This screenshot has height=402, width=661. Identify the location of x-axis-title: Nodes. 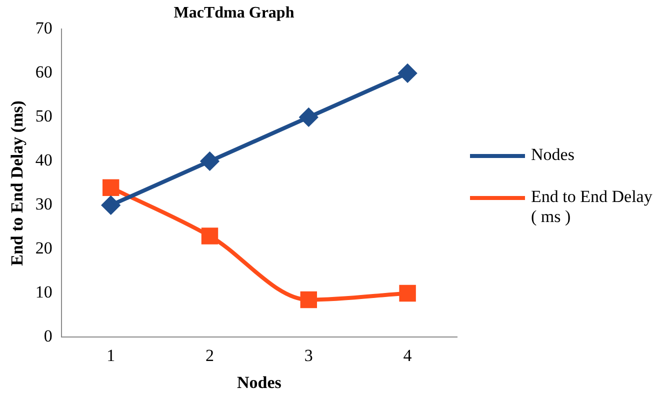
(259, 382).